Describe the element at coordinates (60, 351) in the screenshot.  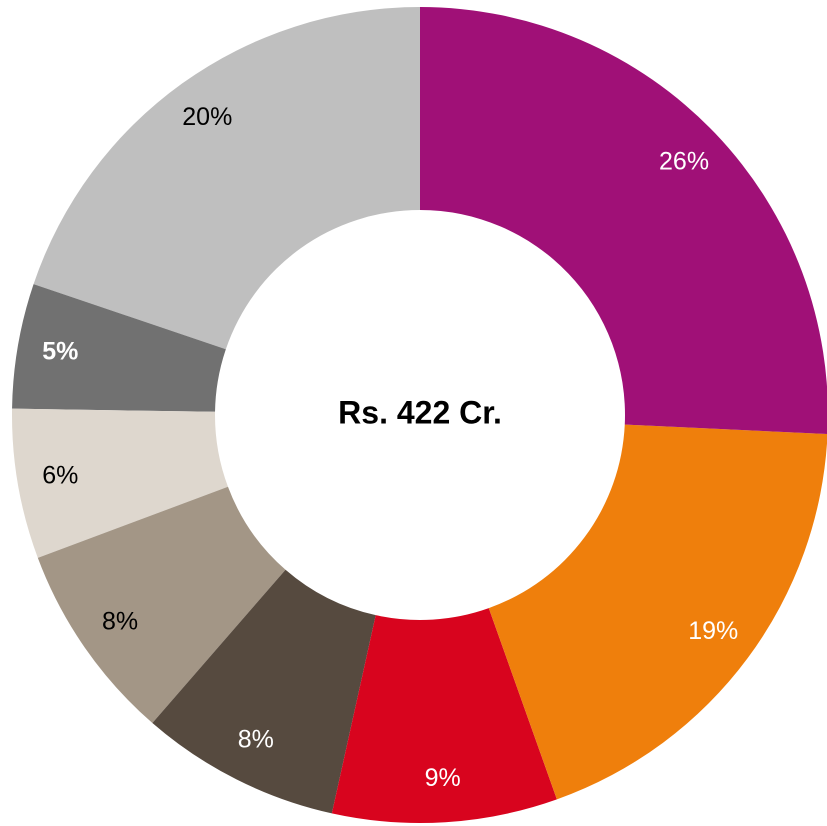
I see `data-label: 5%` at that location.